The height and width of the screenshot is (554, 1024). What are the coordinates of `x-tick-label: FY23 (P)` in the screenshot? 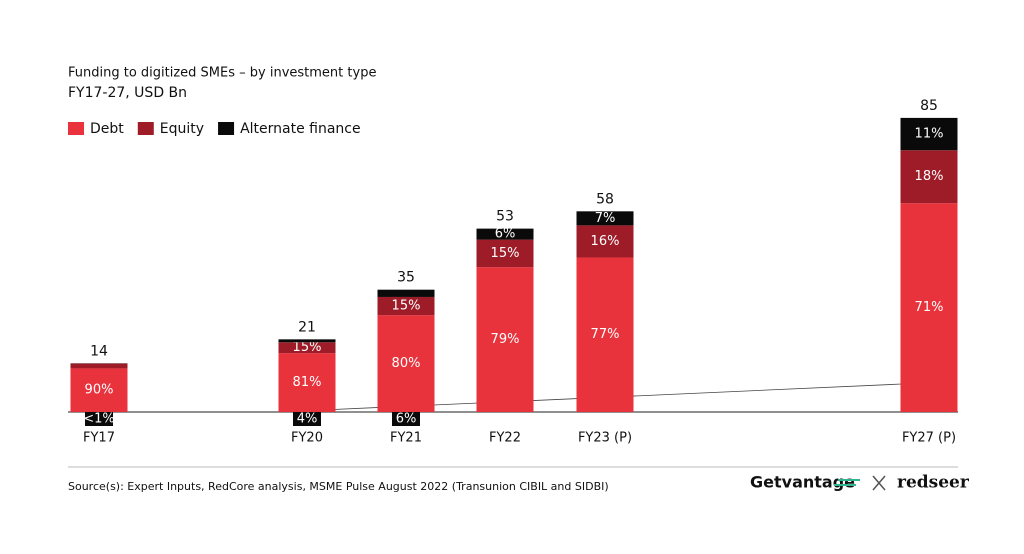 It's located at (605, 438).